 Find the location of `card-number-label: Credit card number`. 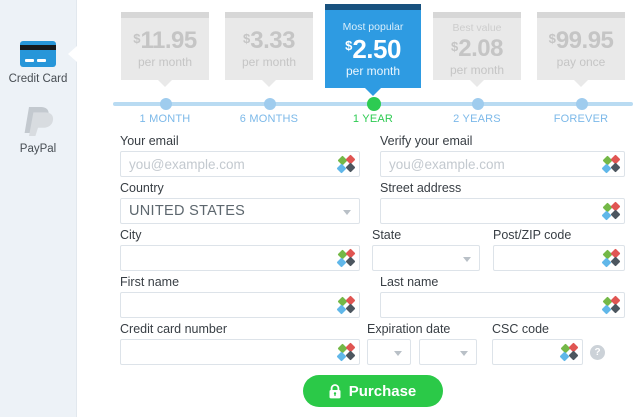

card-number-label: Credit card number is located at coordinates (173, 329).